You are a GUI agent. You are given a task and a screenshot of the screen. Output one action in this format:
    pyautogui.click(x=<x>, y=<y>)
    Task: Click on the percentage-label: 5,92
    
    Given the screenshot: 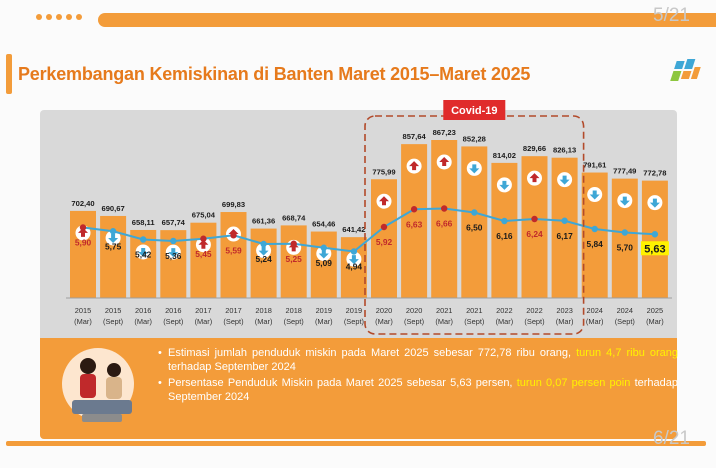 What is the action you would take?
    pyautogui.click(x=384, y=242)
    